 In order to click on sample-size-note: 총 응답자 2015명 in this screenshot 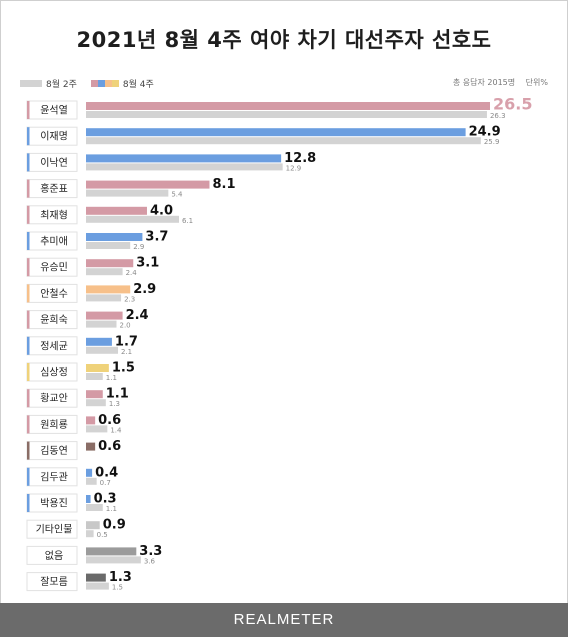, I will do `click(484, 82)`.